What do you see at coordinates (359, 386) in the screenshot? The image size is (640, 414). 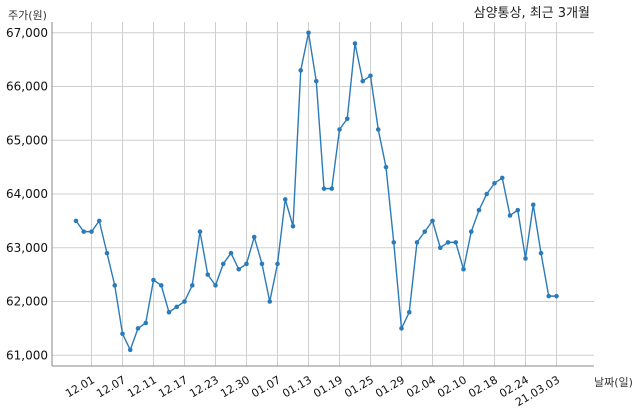 I see `x-tick-label: 01.25` at bounding box center [359, 386].